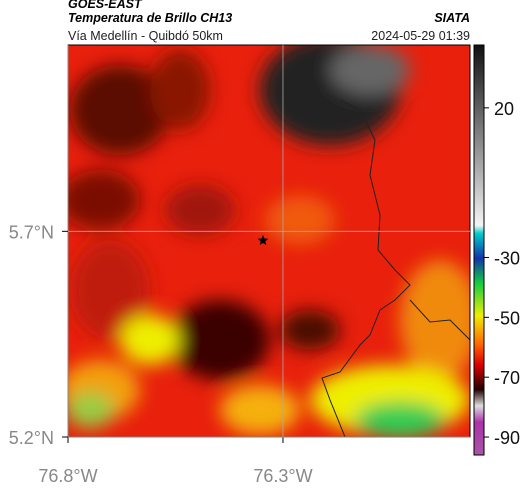  Describe the element at coordinates (507, 378) in the screenshot. I see `colorbar-tick-label: -70` at that location.